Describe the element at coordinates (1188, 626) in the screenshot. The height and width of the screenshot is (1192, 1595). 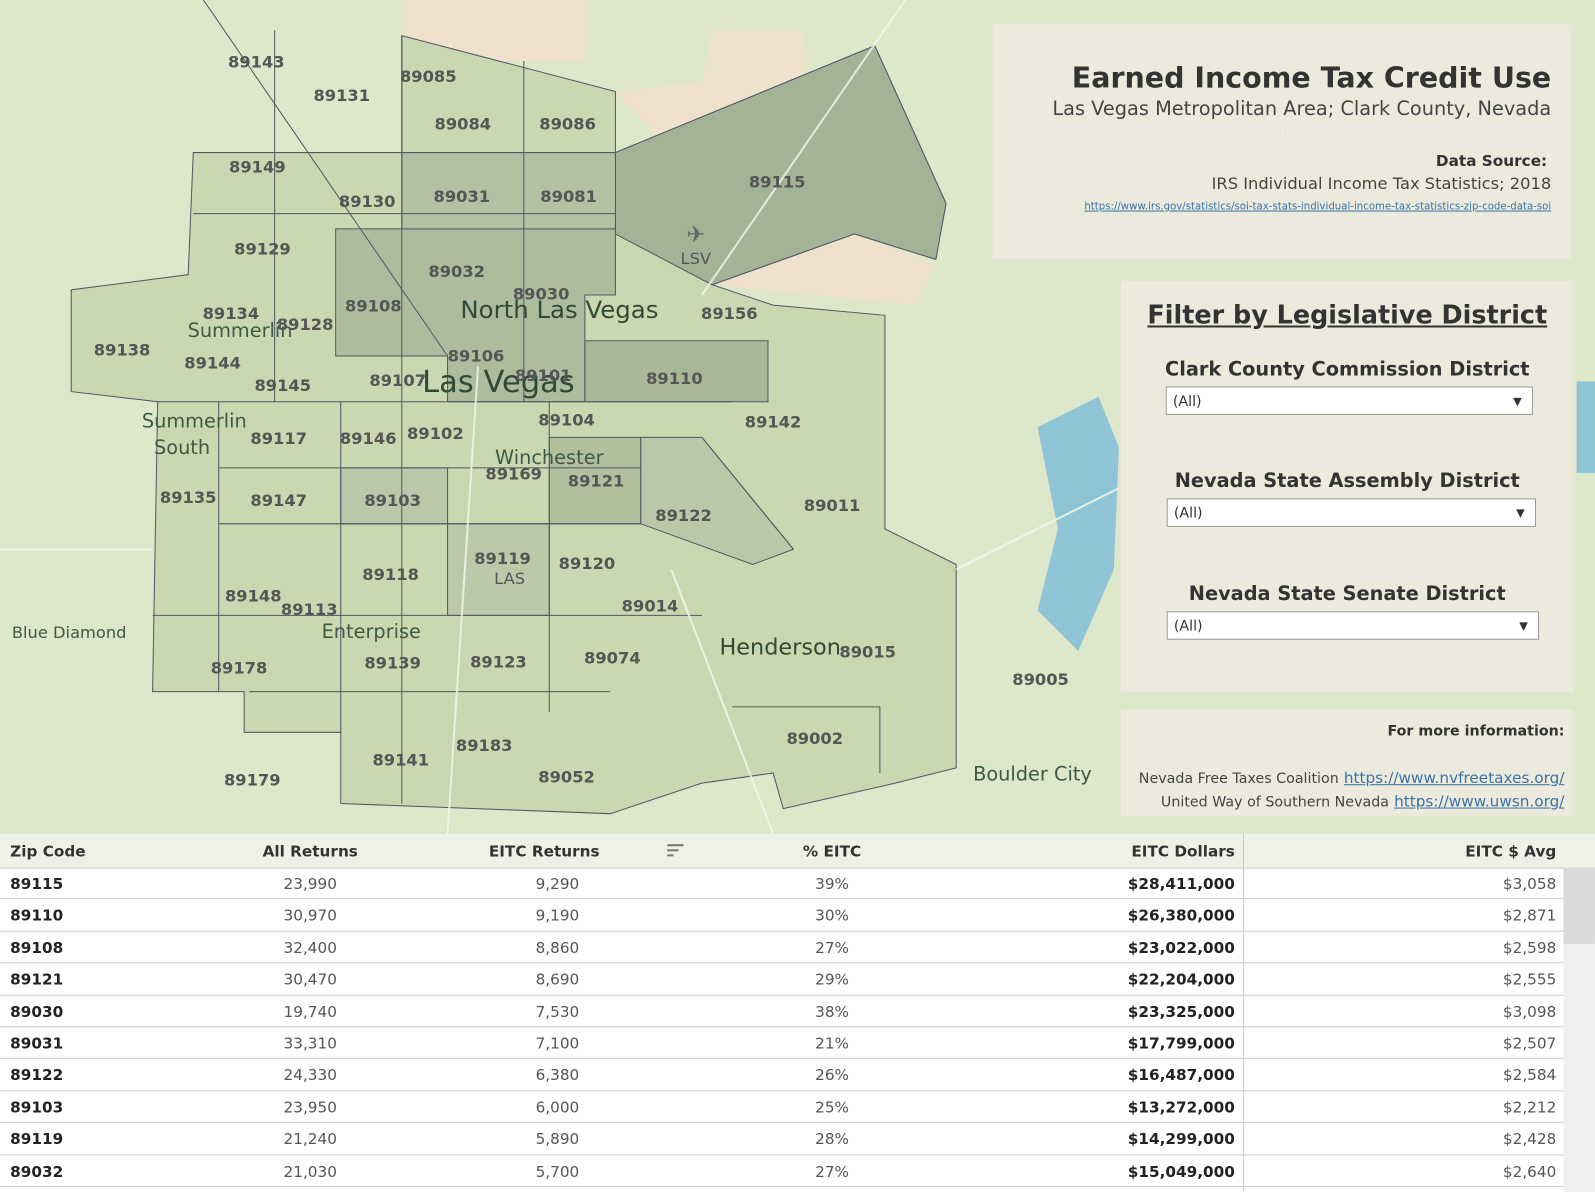
I see `dropdown-value: (All)` at that location.